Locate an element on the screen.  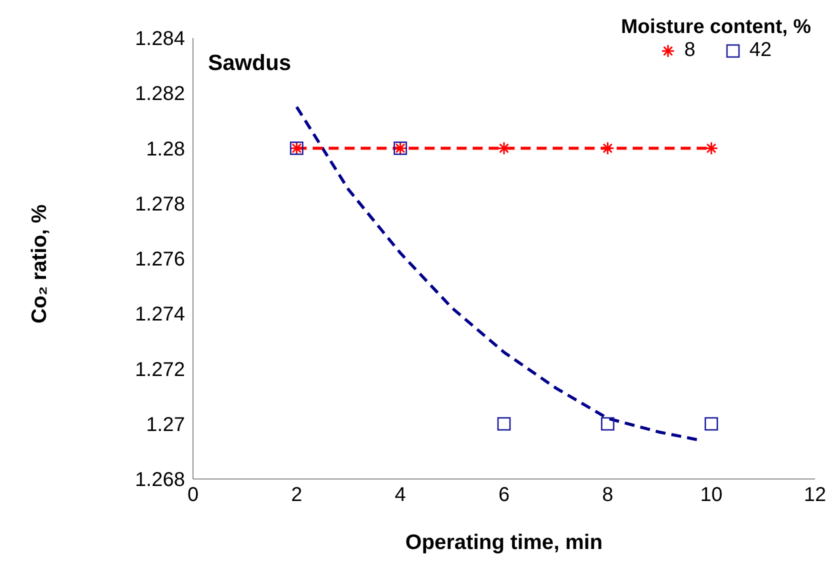
x-tick-label: 6 is located at coordinates (504, 495).